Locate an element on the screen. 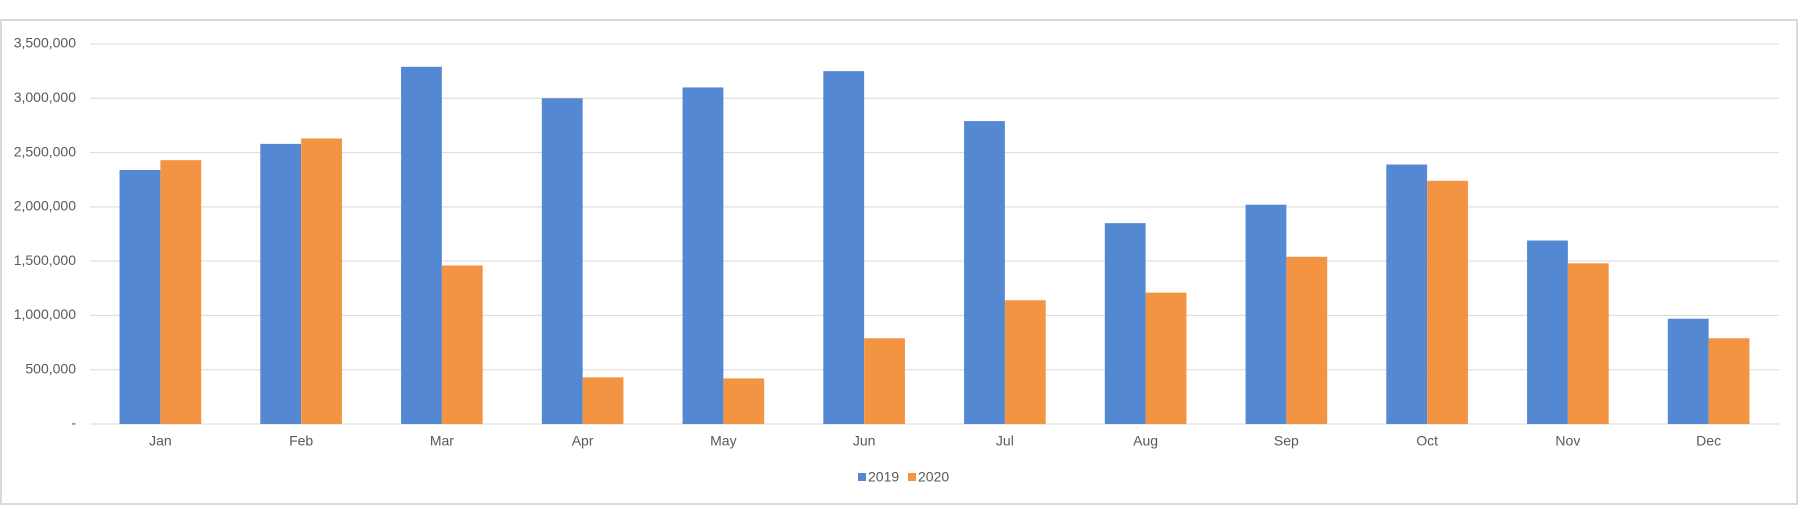 The width and height of the screenshot is (1800, 526). x-tick-label: Feb is located at coordinates (301, 441).